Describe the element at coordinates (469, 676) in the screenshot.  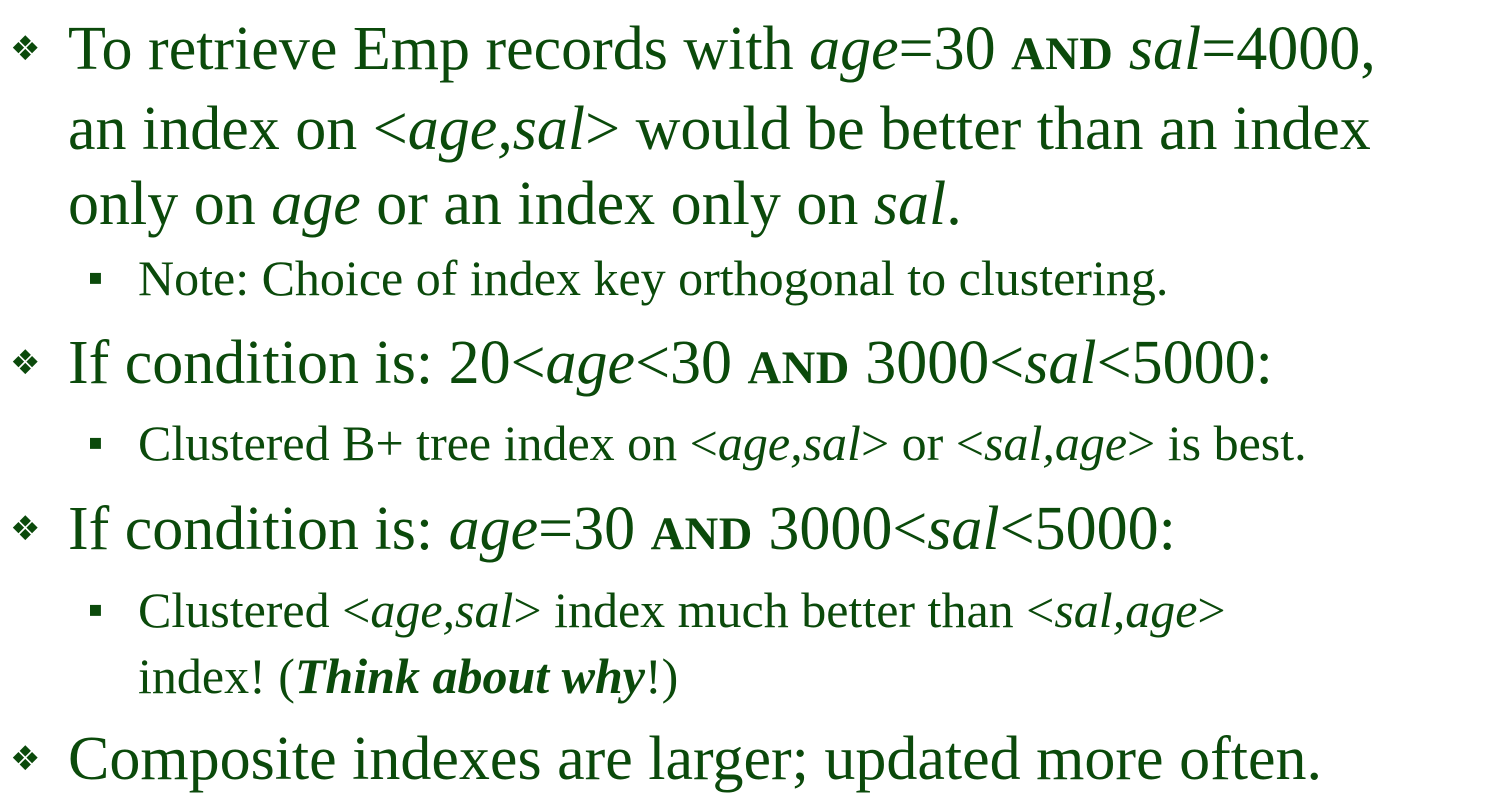
I see `emphasis-text: Think about why` at that location.